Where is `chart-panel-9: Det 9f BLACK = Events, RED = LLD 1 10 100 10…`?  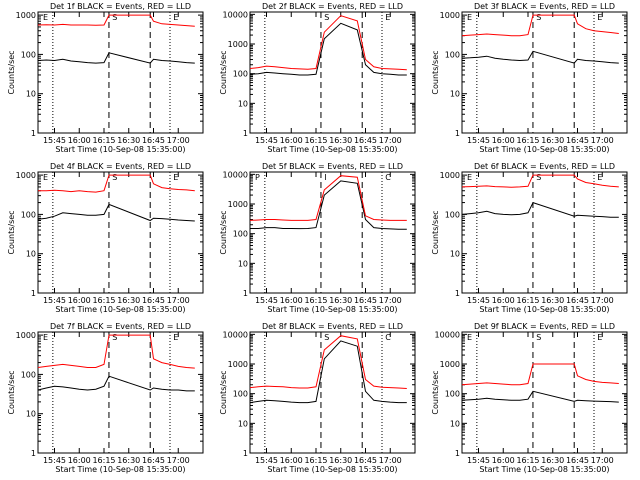 chart-panel-9: Det 9f BLACK = Events, RED = LLD 1 10 100 10… is located at coordinates (529, 398).